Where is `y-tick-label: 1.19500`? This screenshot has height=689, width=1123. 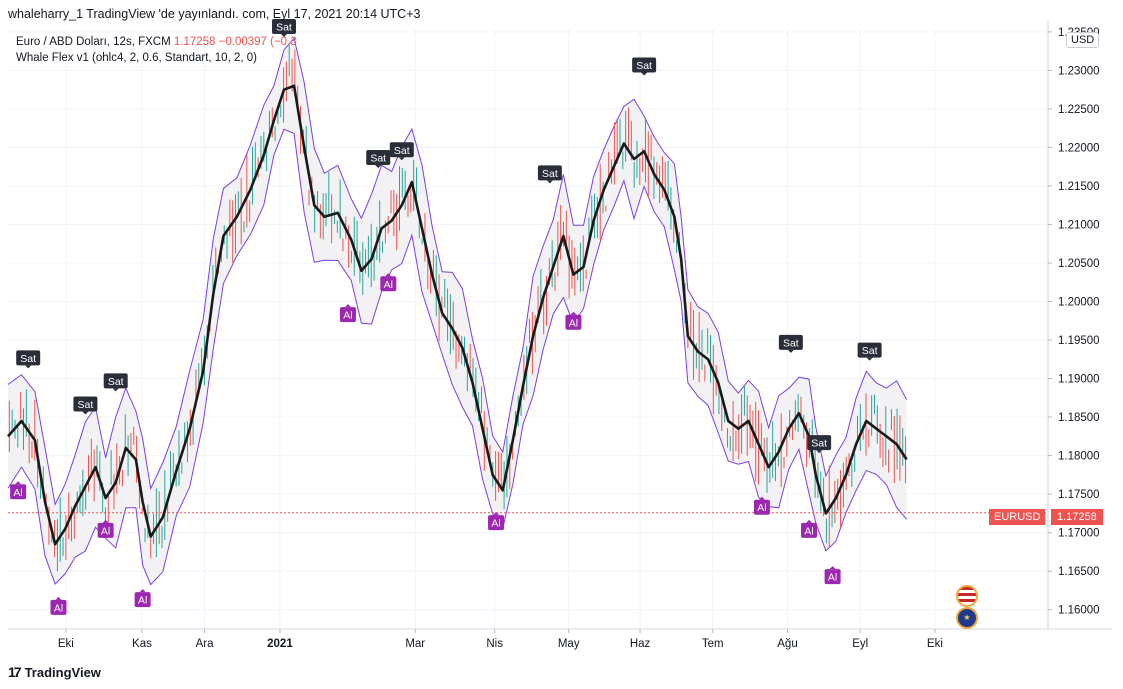 y-tick-label: 1.19500 is located at coordinates (1079, 341).